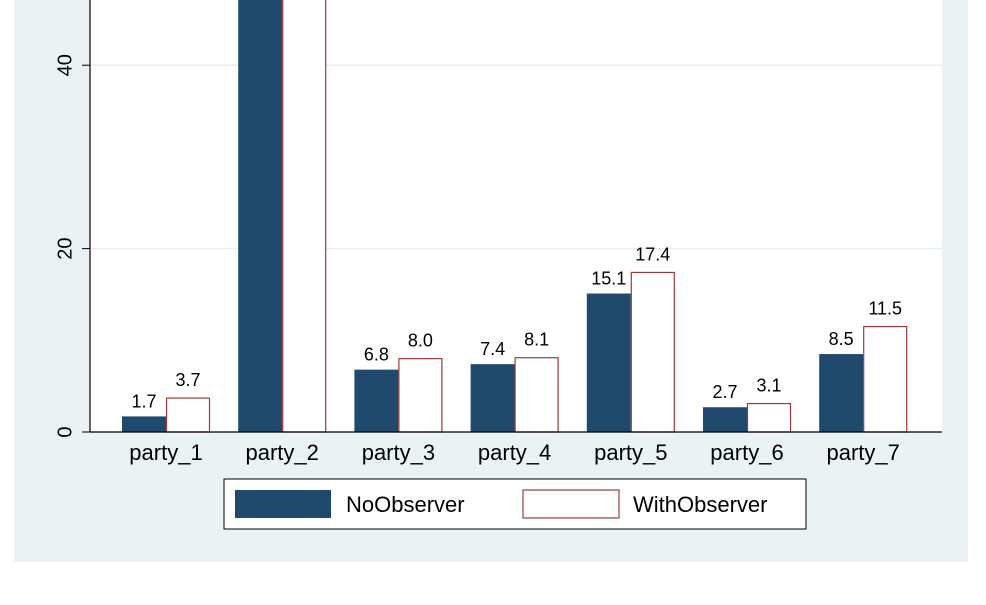 Image resolution: width=986 pixels, height=605 pixels. Describe the element at coordinates (608, 279) in the screenshot. I see `value-label-noobserver: 15.1` at that location.